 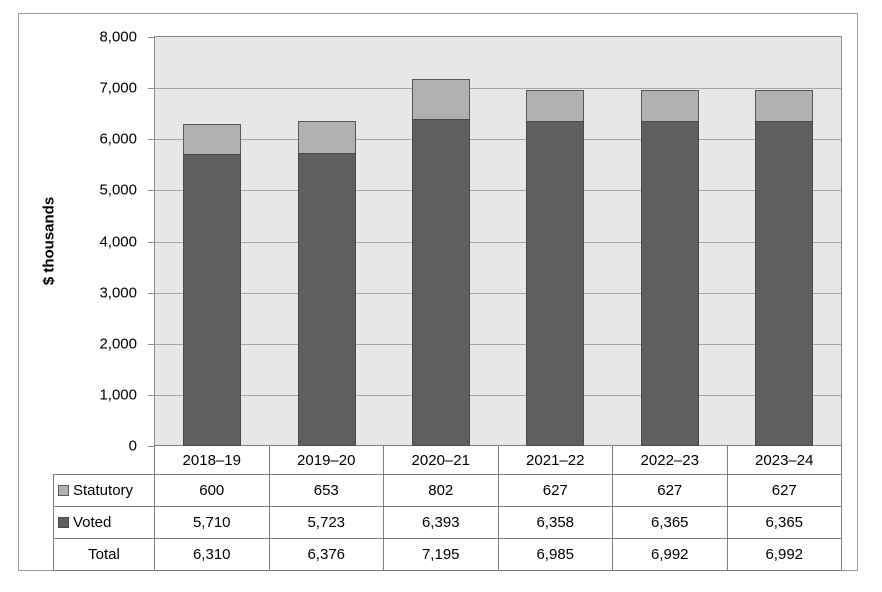 What do you see at coordinates (118, 395) in the screenshot?
I see `y-axis-tick-label: 1,000` at bounding box center [118, 395].